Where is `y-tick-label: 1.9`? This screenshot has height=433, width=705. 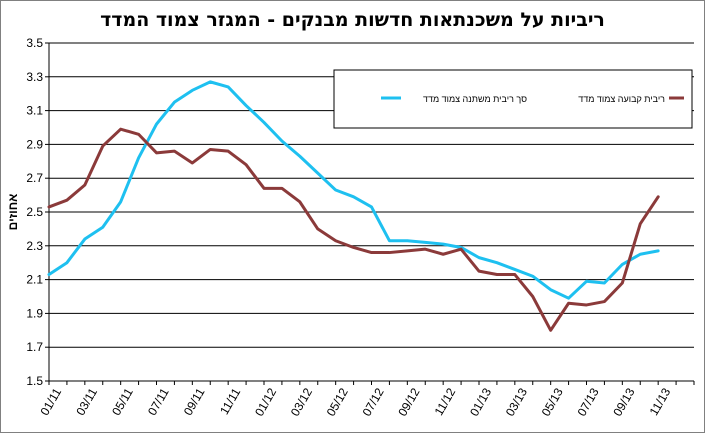
y-tick-label: 1.9 is located at coordinates (34, 313).